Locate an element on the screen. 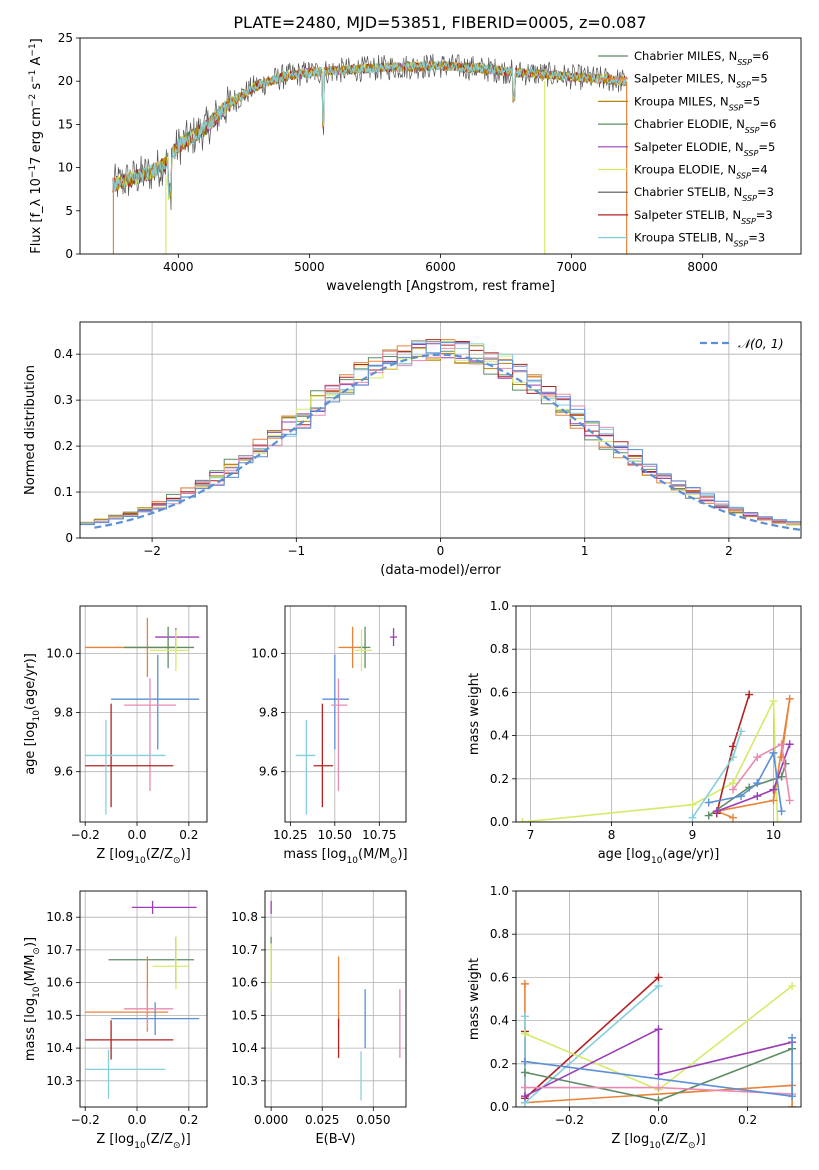 The height and width of the screenshot is (1170, 819). y-tick-label: 9.8 is located at coordinates (63, 713).